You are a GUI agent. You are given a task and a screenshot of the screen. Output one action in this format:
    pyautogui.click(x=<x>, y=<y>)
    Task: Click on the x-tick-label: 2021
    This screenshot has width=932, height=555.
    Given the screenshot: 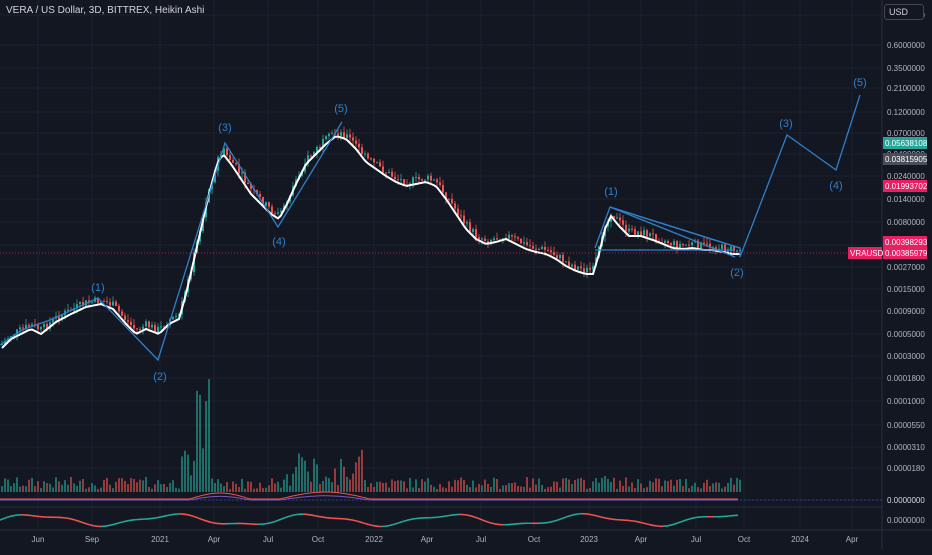 What is the action you would take?
    pyautogui.click(x=160, y=539)
    